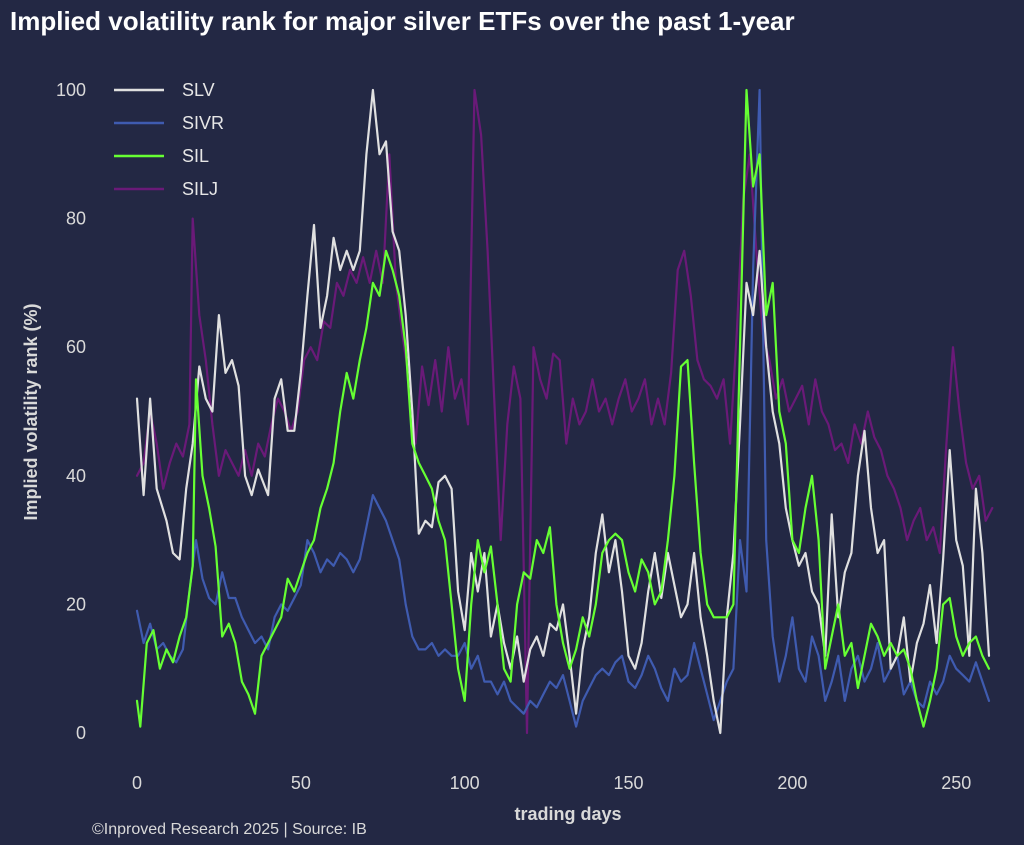 The height and width of the screenshot is (845, 1024). Describe the element at coordinates (195, 156) in the screenshot. I see `legend-label-sil: SIL` at that location.